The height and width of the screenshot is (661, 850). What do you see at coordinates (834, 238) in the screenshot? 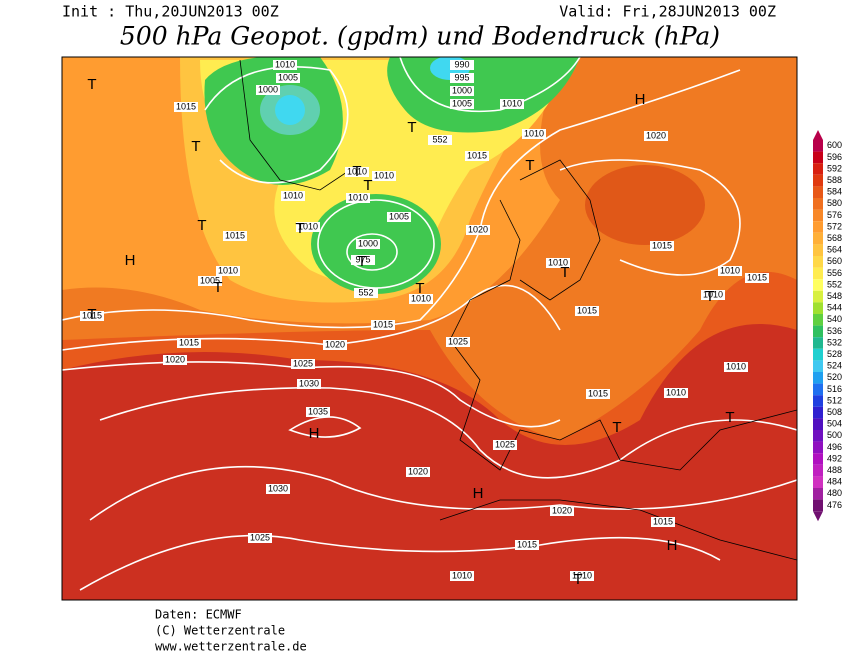
I see `colorbar-label: 568` at bounding box center [834, 238].